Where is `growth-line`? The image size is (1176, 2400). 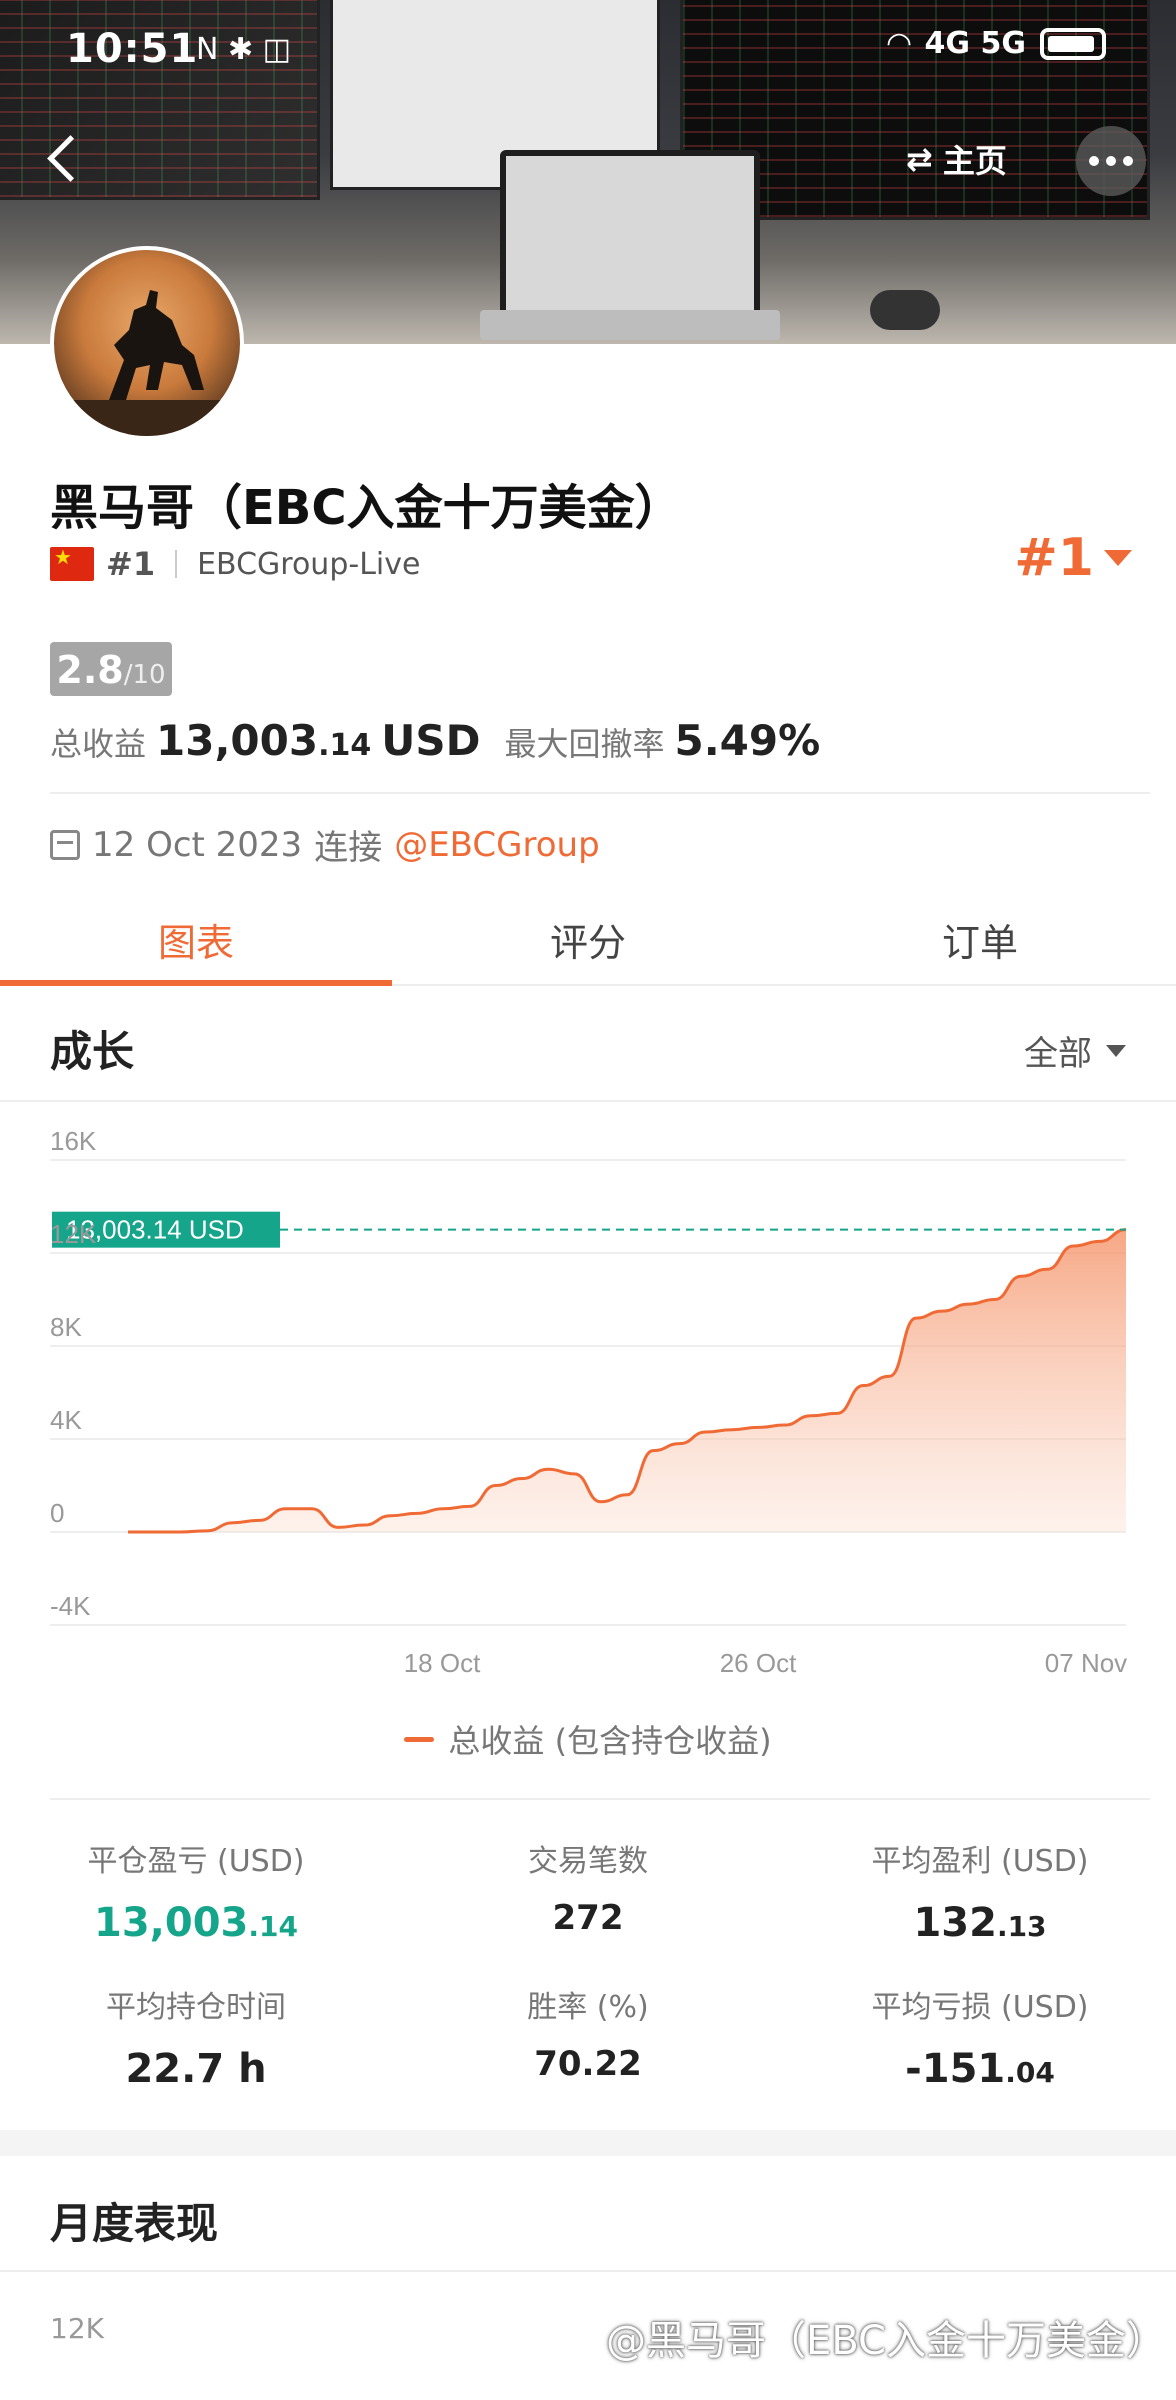
growth-line is located at coordinates (627, 1381).